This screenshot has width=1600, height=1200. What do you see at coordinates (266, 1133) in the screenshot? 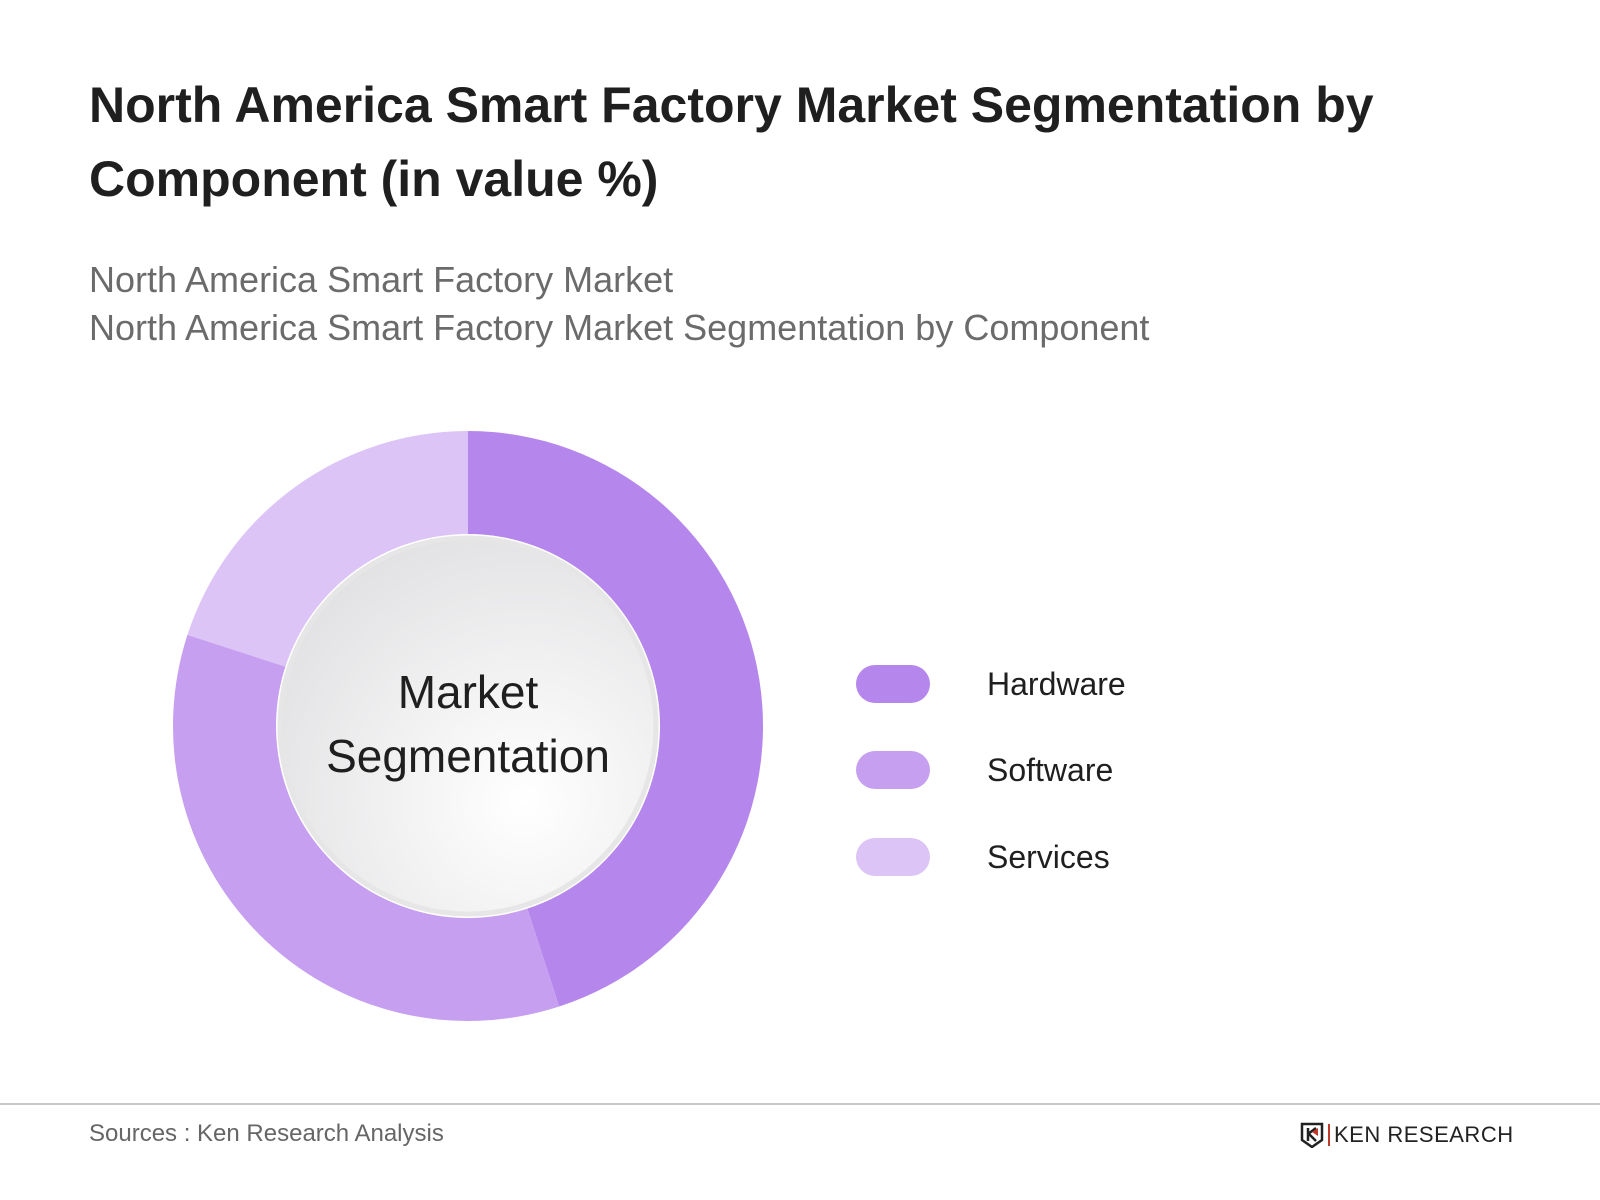
I see `source-note: Sources : Ken Research Analysis` at bounding box center [266, 1133].